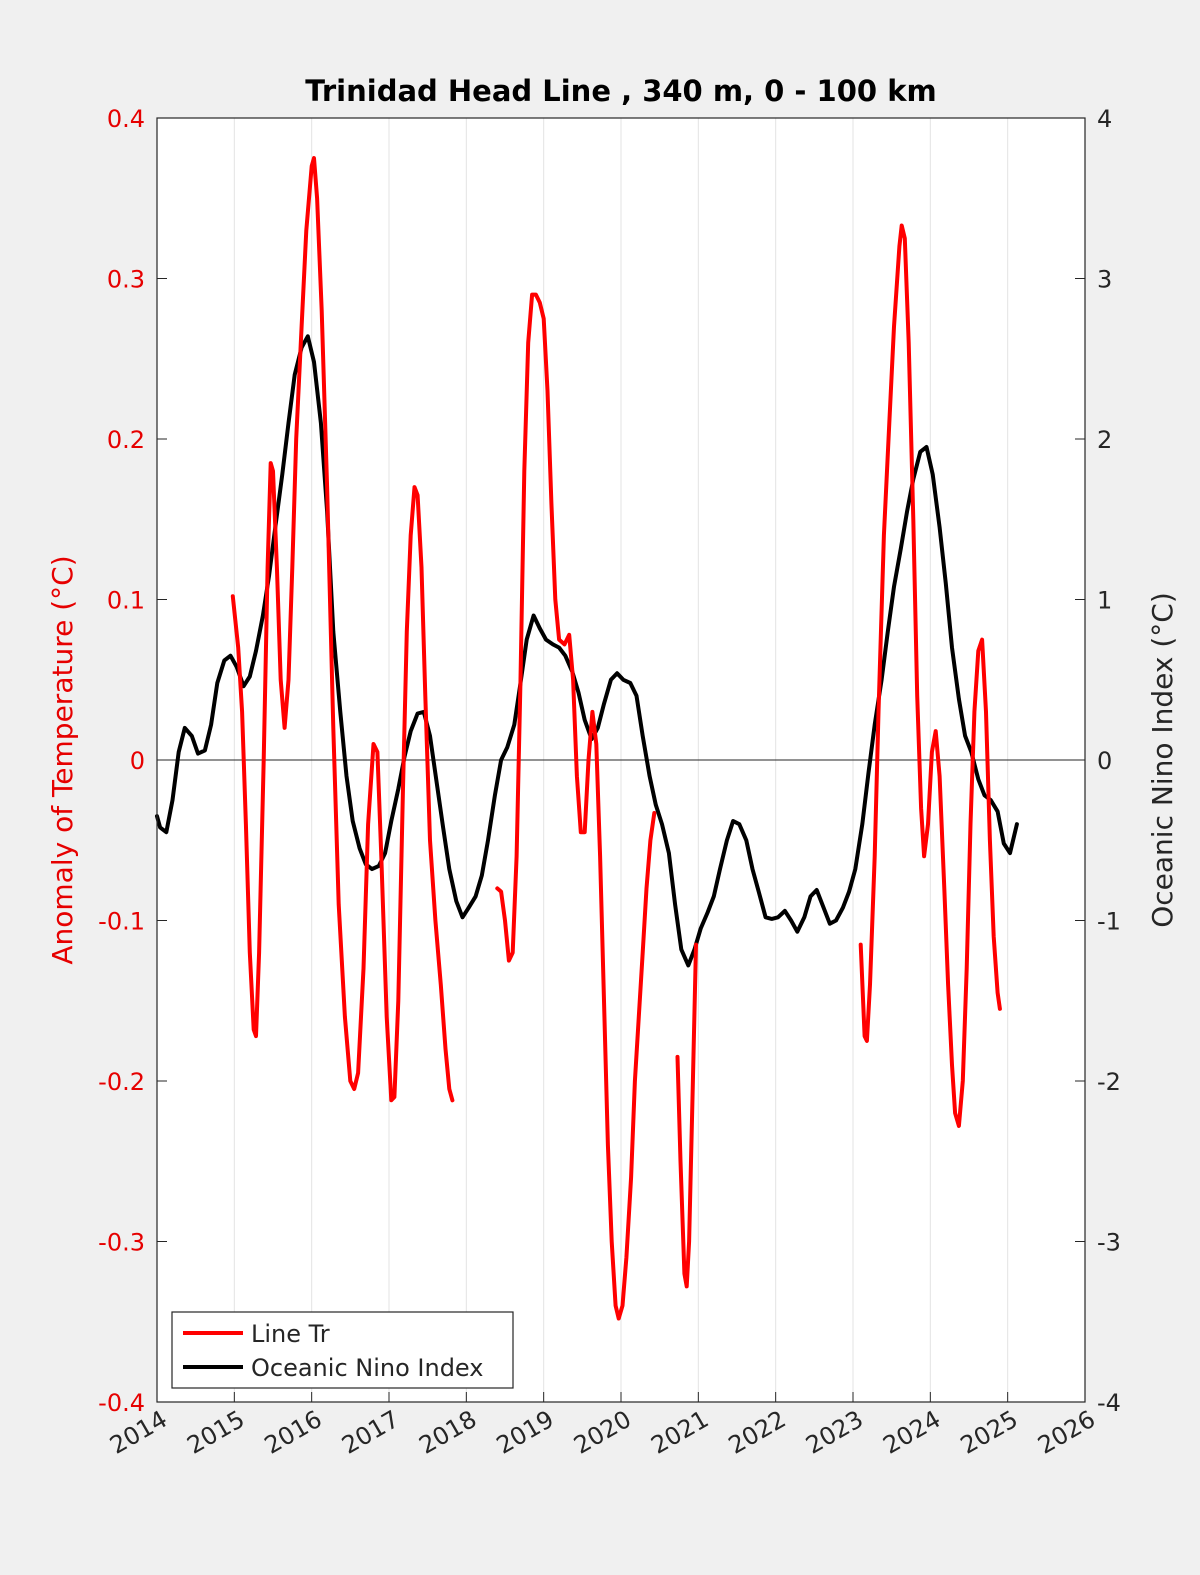  Describe the element at coordinates (1104, 280) in the screenshot. I see `right-tick-label: 3` at that location.